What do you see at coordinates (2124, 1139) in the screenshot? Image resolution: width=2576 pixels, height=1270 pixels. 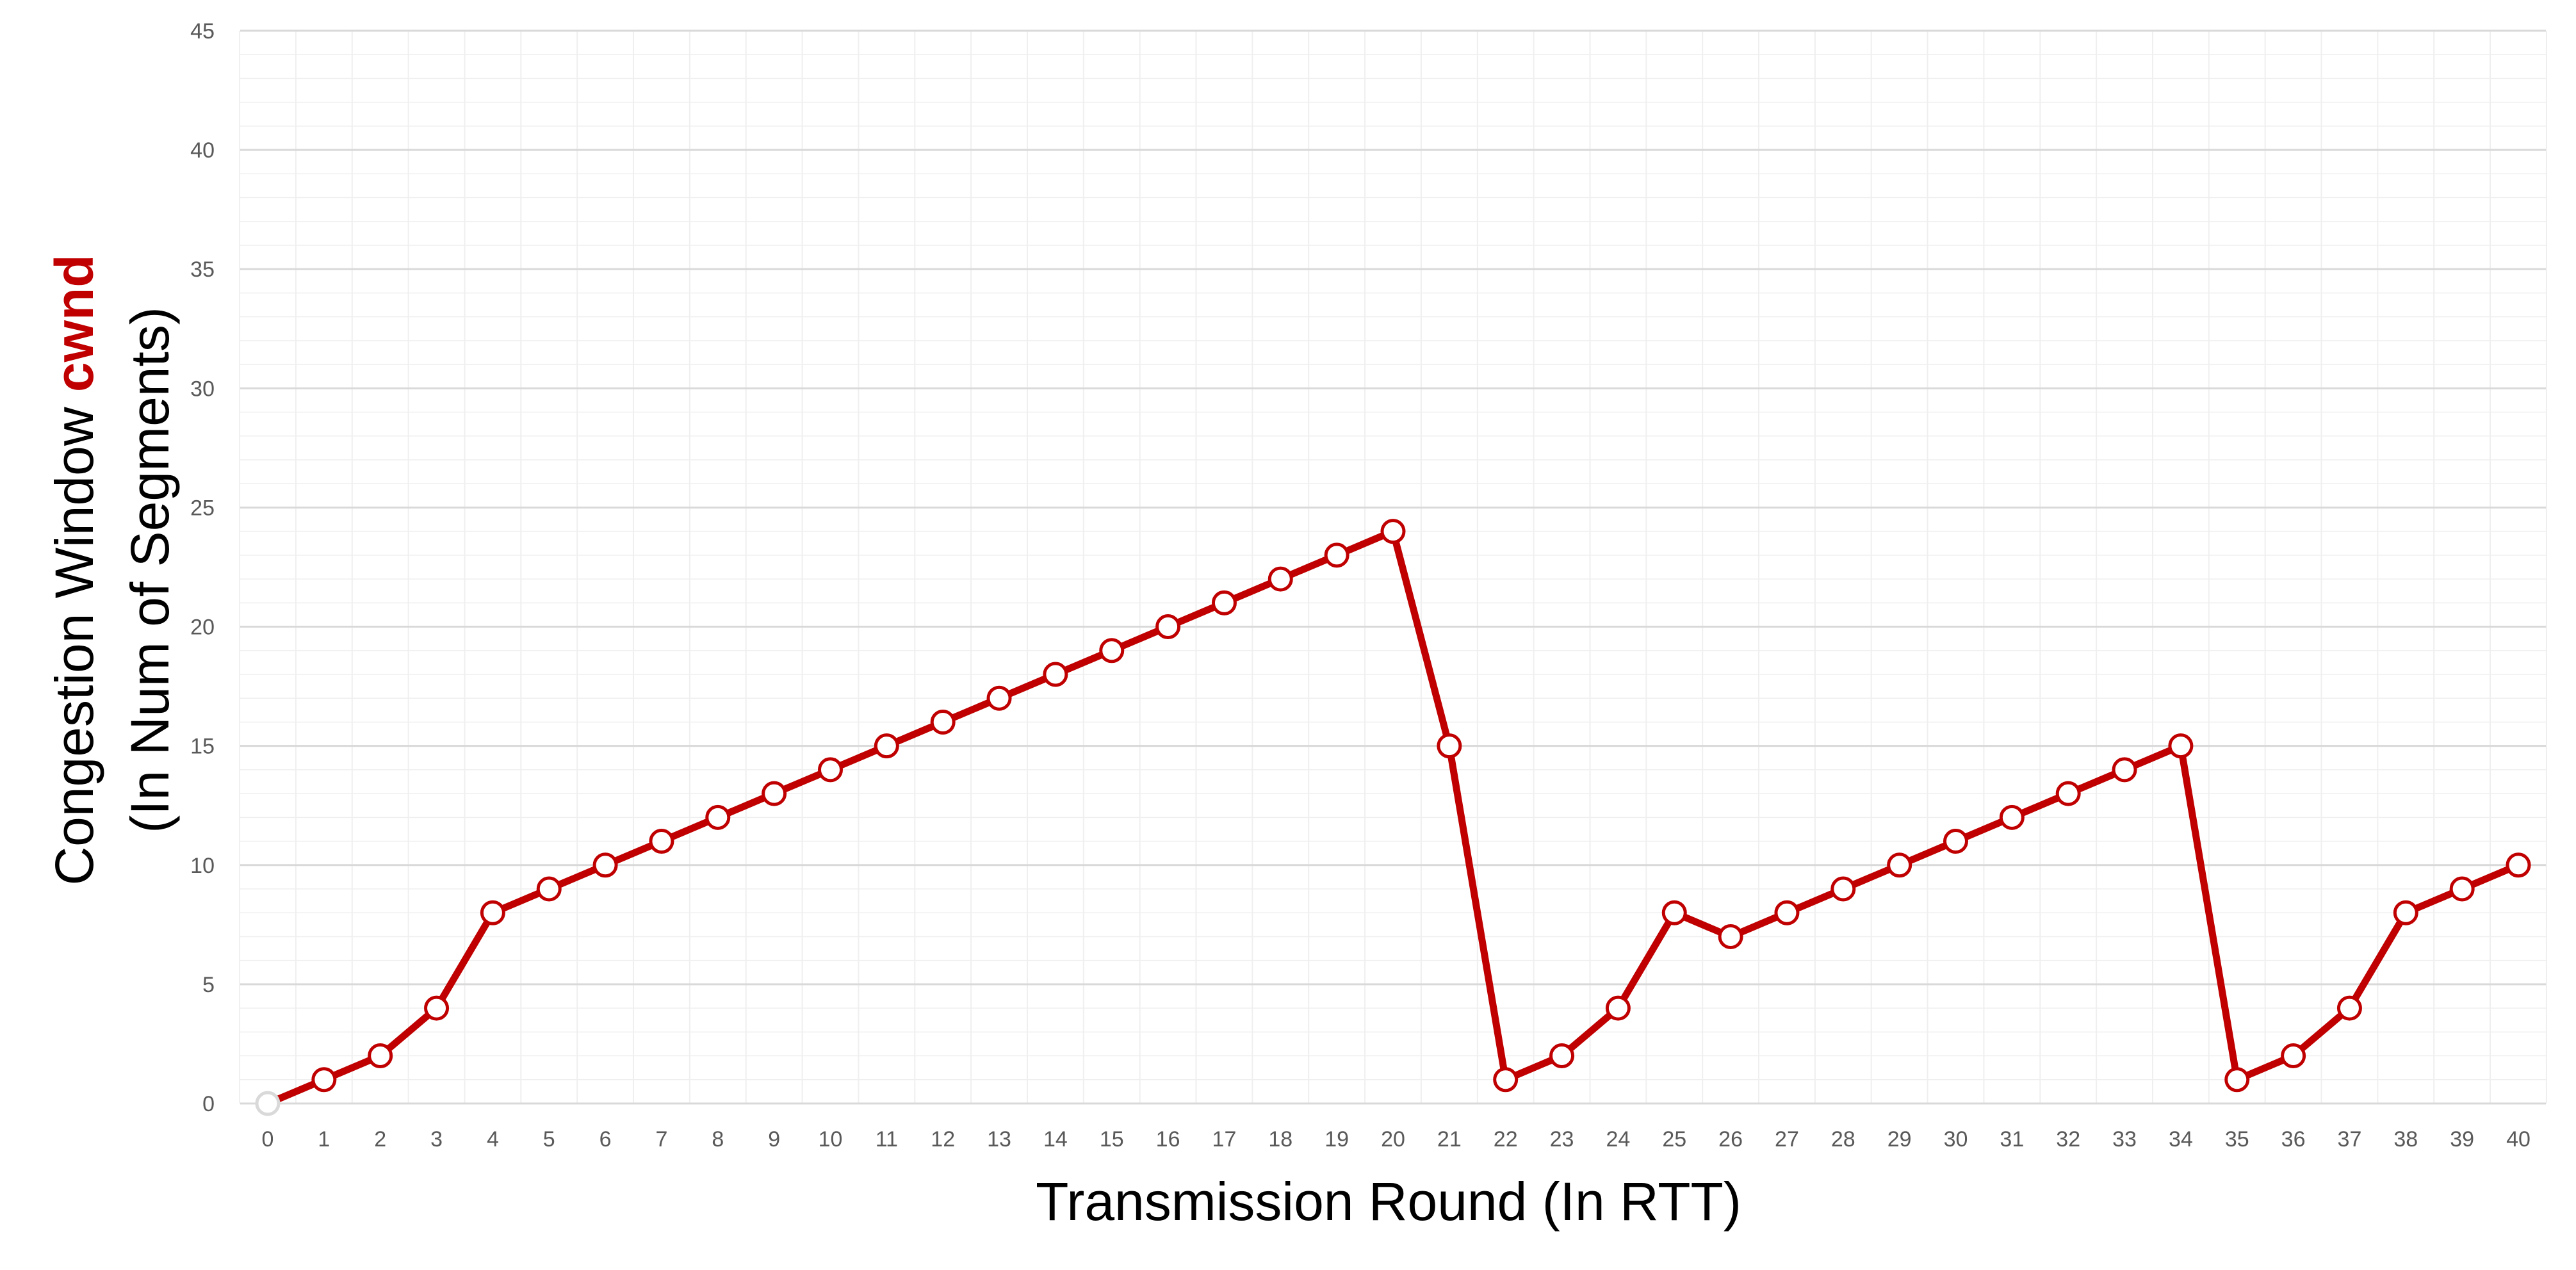 I see `x-tick-label: 33` at bounding box center [2124, 1139].